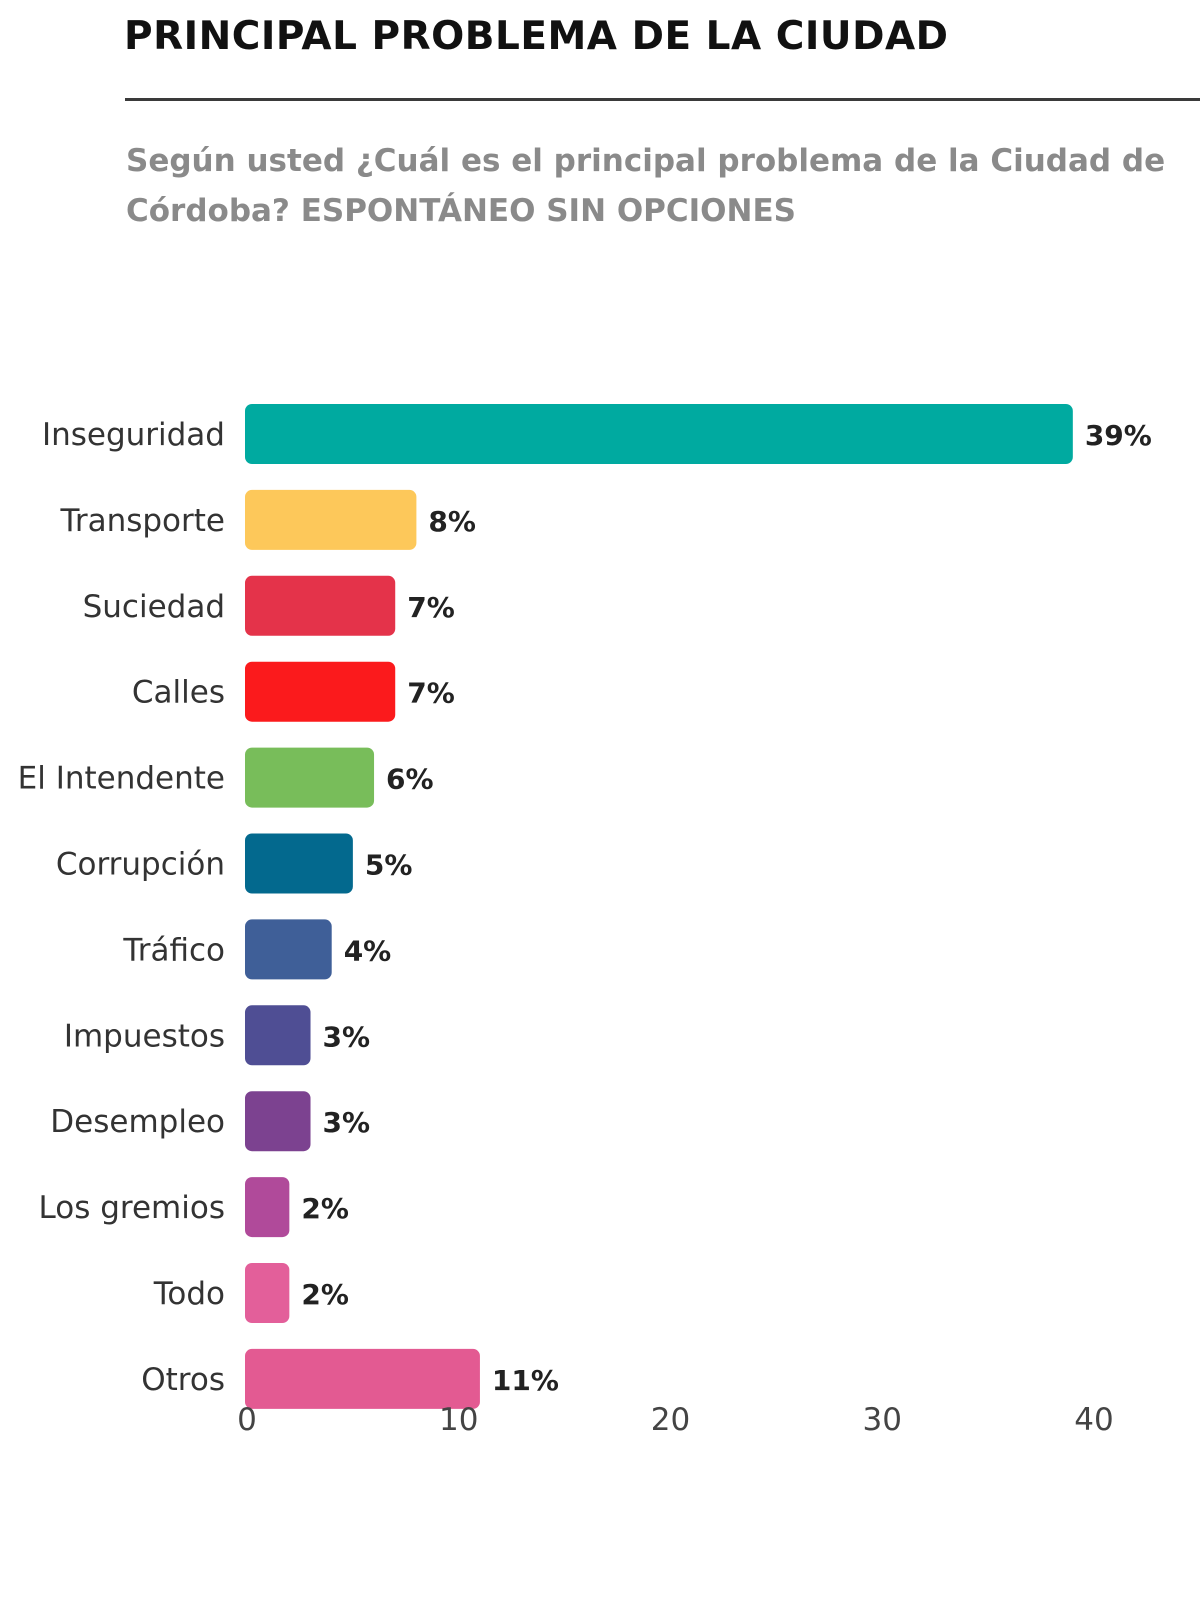 The width and height of the screenshot is (1200, 1600). I want to click on value-label: 11%, so click(525, 1380).